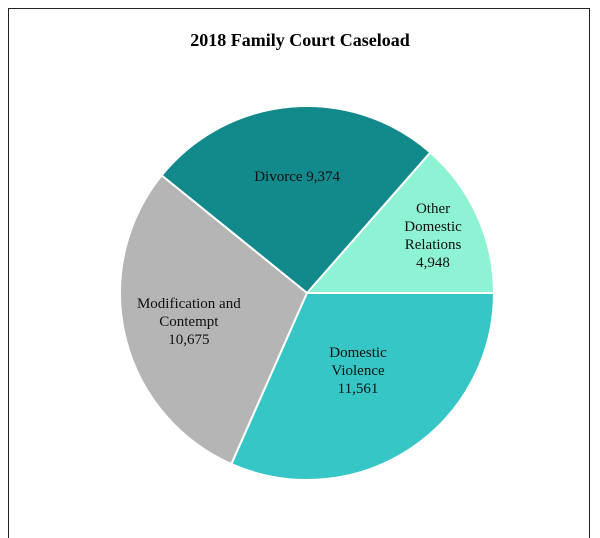 Image resolution: width=600 pixels, height=538 pixels. I want to click on value-label: 9,374, so click(323, 177).